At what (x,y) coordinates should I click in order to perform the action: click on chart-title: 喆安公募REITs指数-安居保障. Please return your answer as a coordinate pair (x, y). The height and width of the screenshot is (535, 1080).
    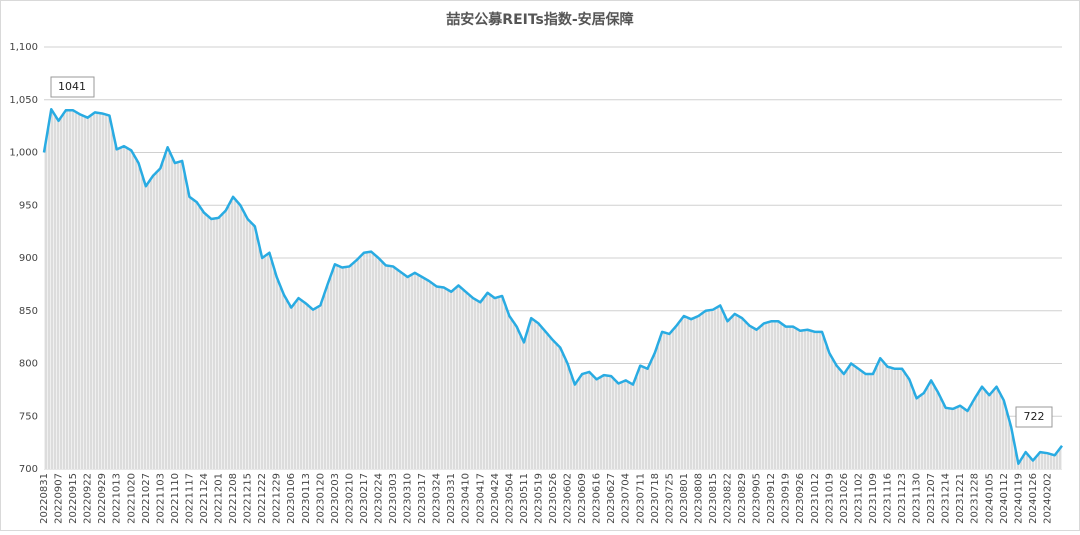
    Looking at the image, I should click on (539, 19).